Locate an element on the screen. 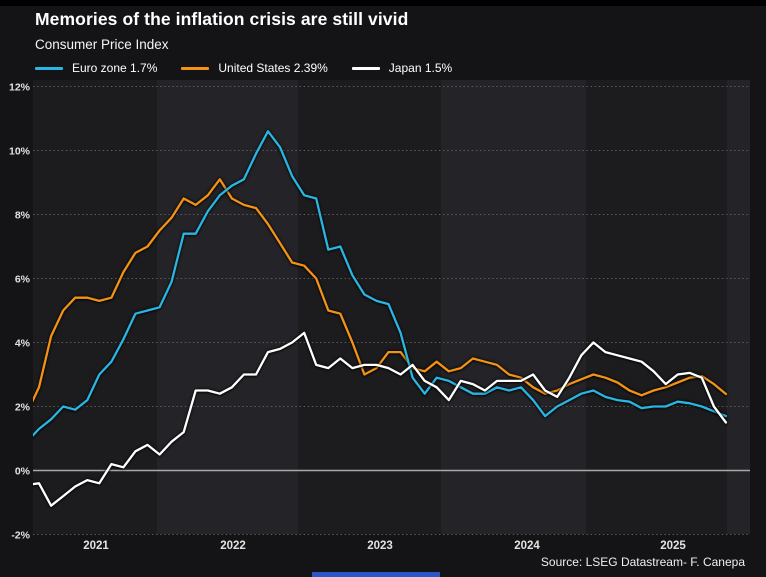 The image size is (766, 577). legend-item-euro-zone: Euro zone 1.7% is located at coordinates (96, 68).